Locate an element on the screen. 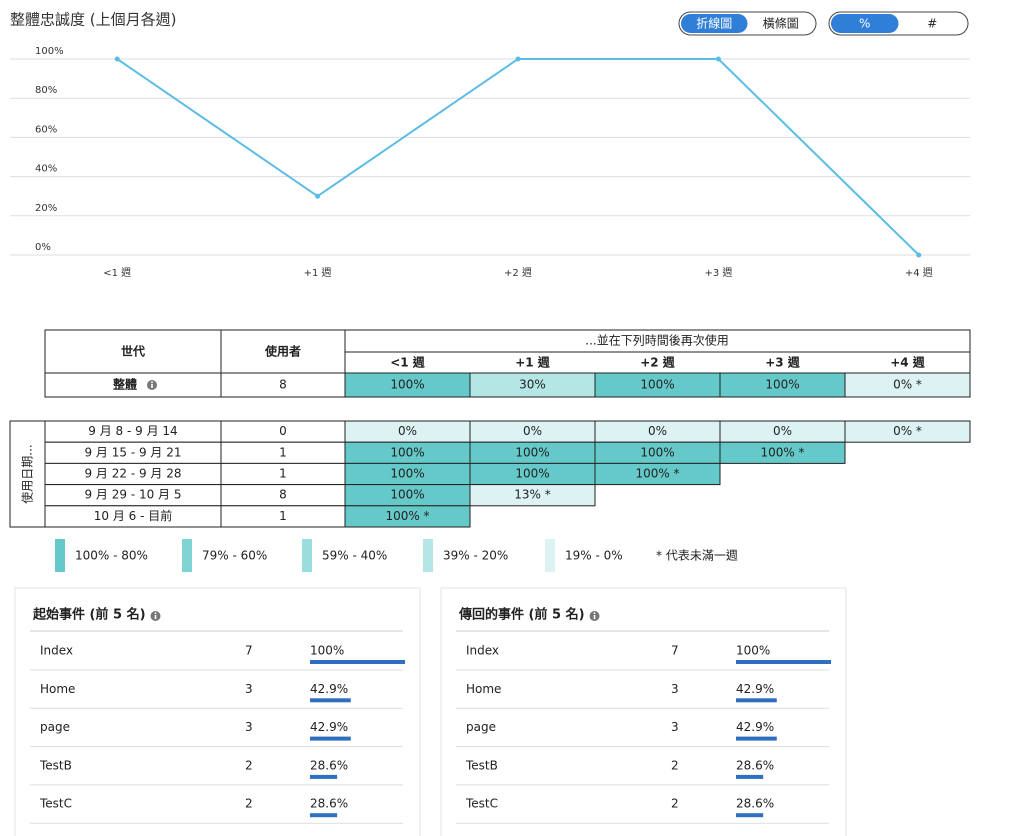 This screenshot has width=1024, height=836. cohort-label: 9 月 15 - 9 月 21 is located at coordinates (132, 452).